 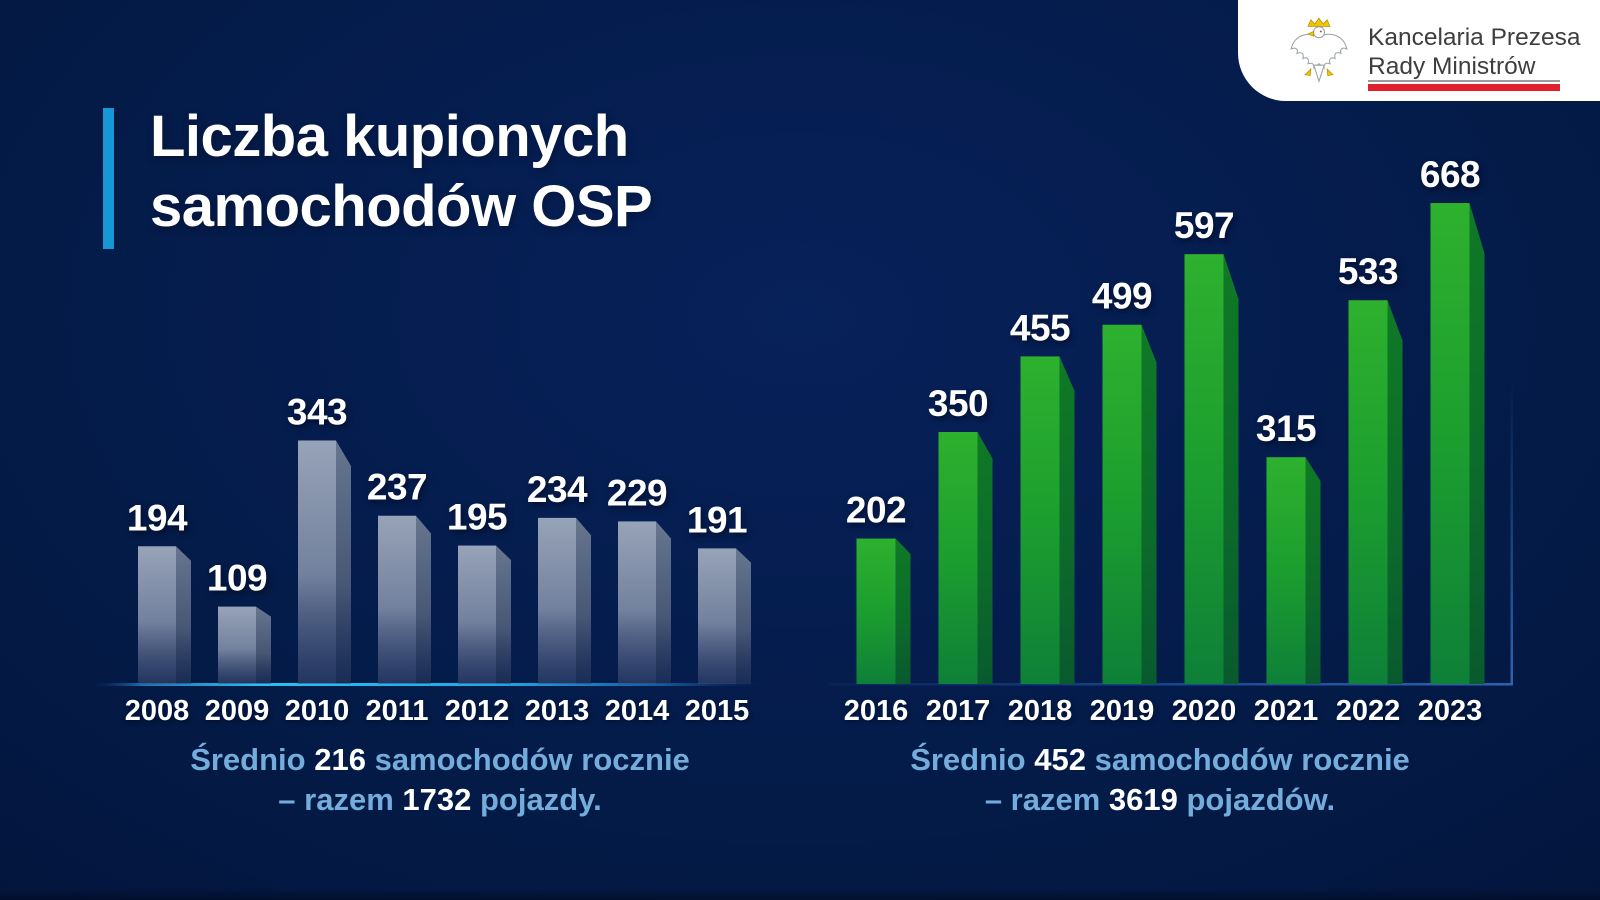 I want to click on logo-text: Kancelaria Prezesa Rady Ministrów, so click(x=1474, y=52).